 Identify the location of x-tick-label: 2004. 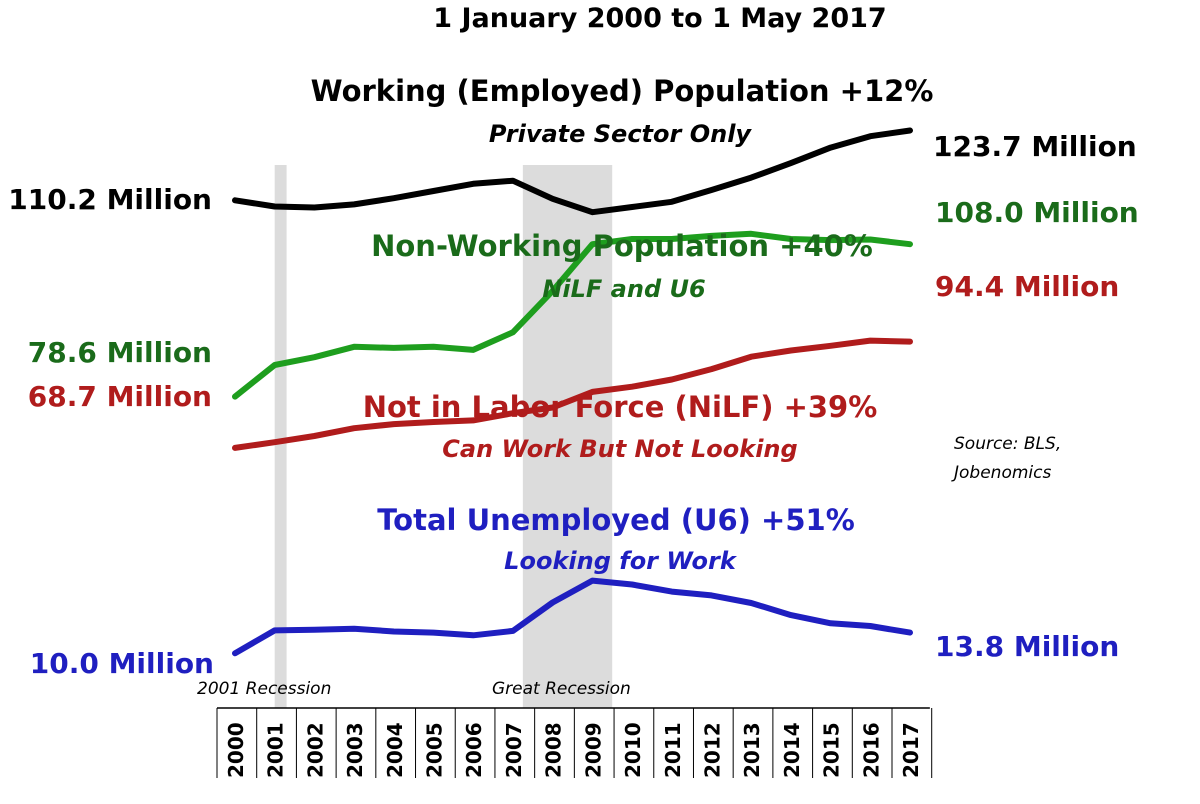
(395, 750).